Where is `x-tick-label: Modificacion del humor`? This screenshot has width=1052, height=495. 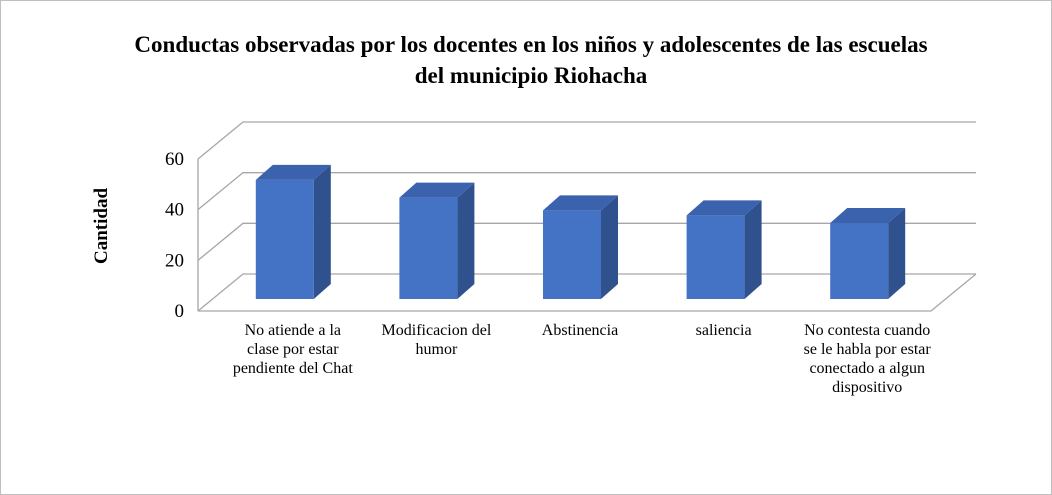
x-tick-label: Modificacion del humor is located at coordinates (436, 340).